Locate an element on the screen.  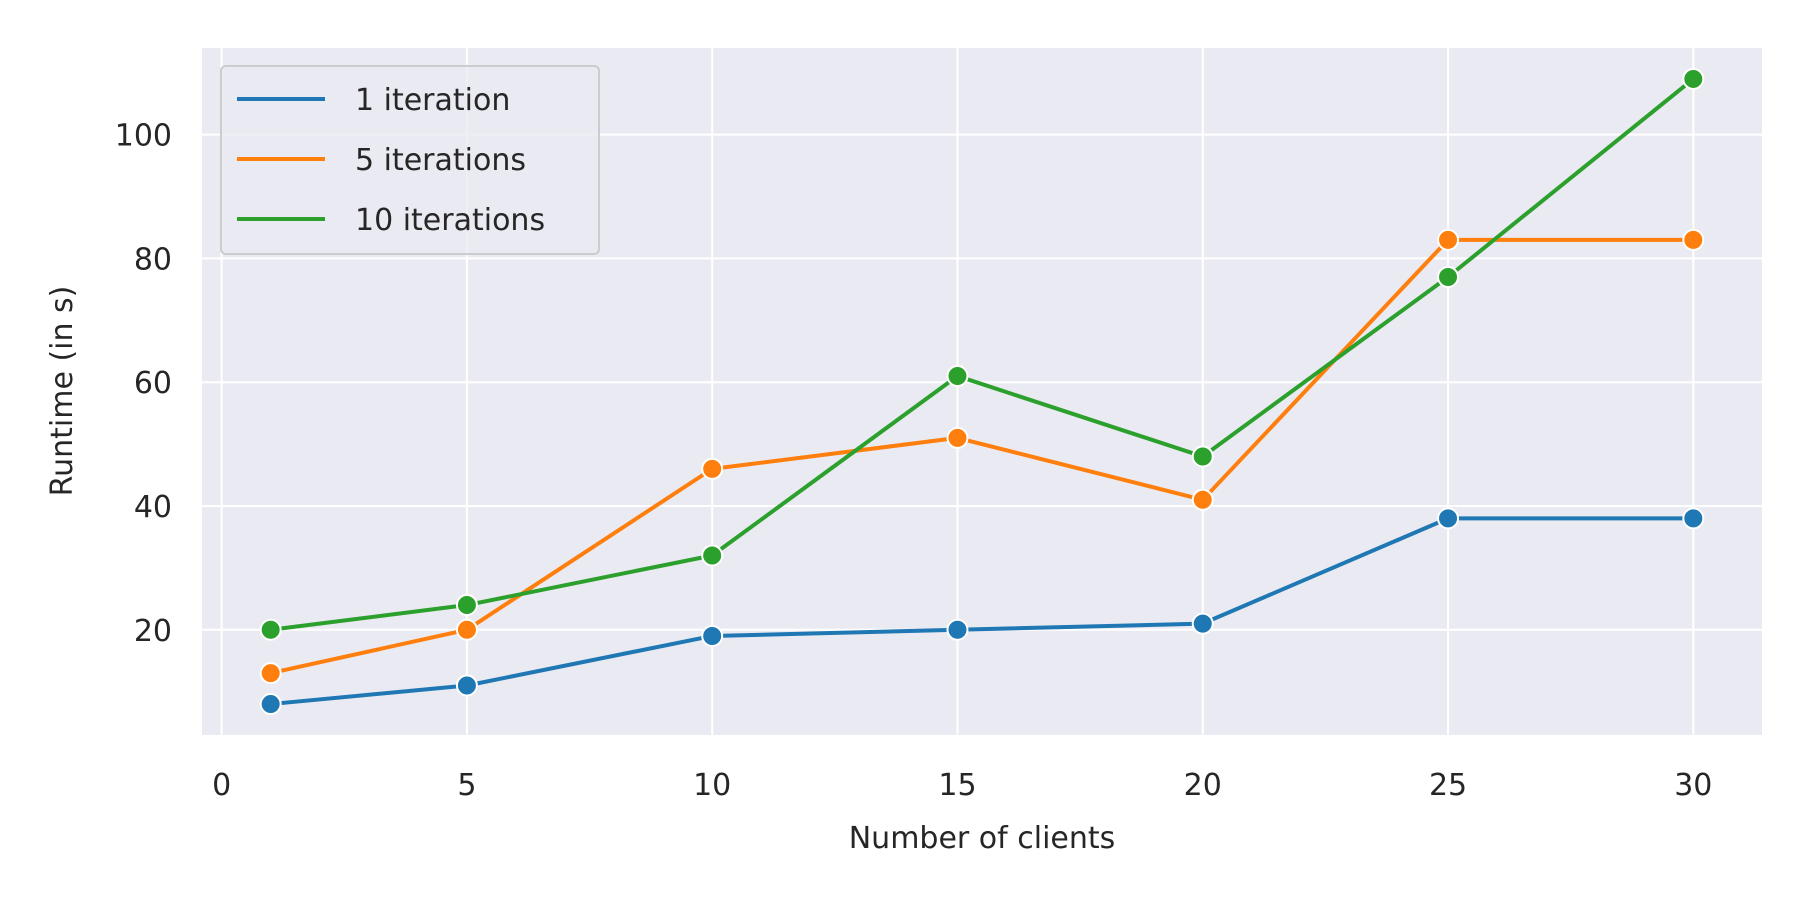
y-tick-labels: 20 40 60 80 100 is located at coordinates (143, 384).